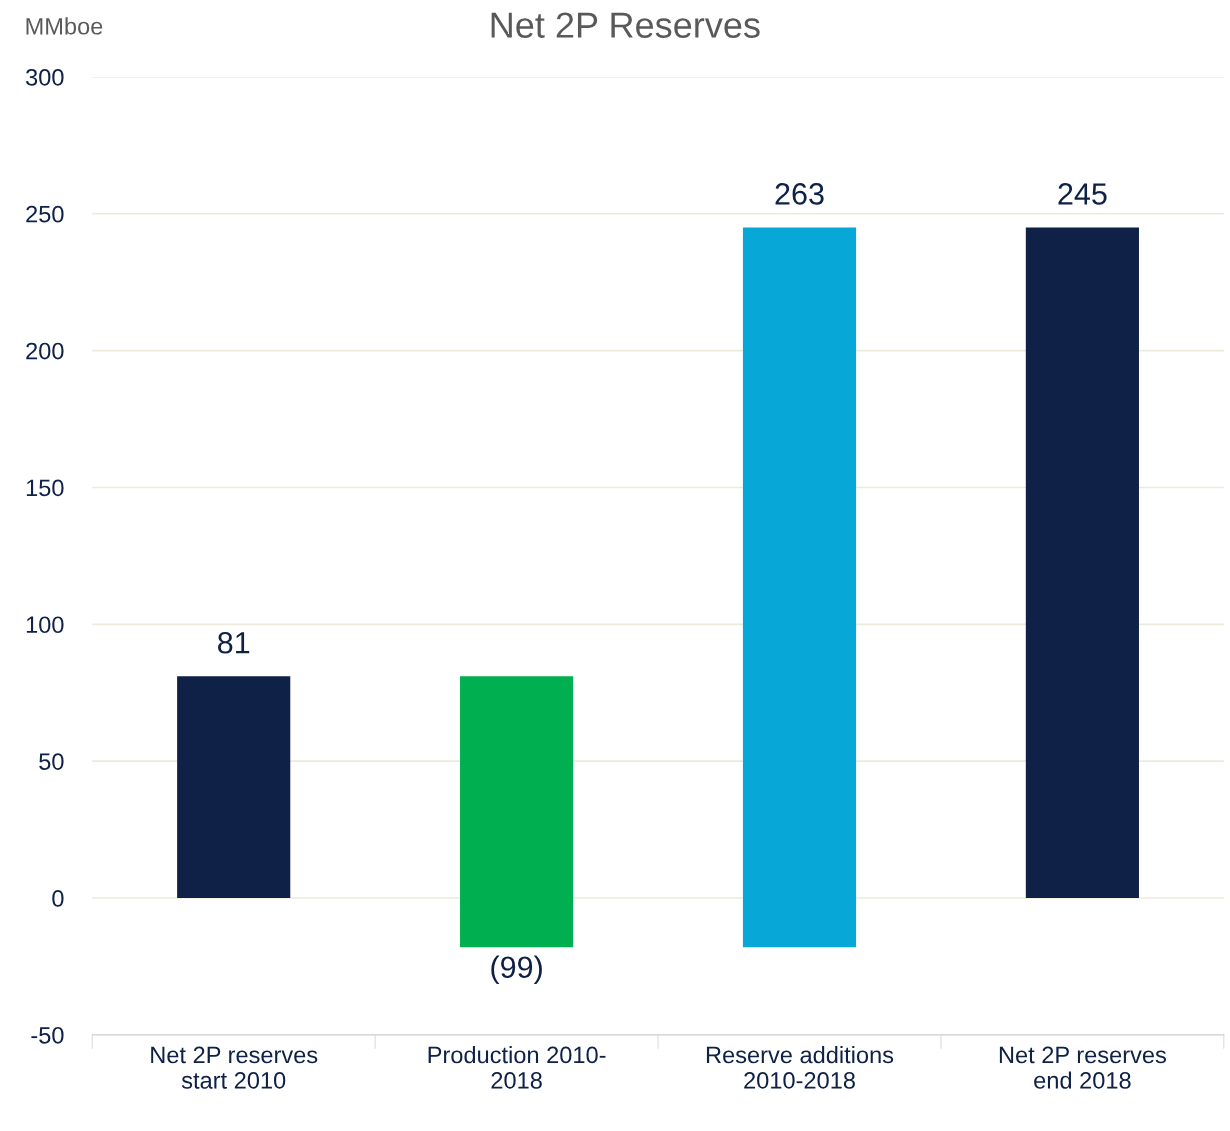 The width and height of the screenshot is (1230, 1131). What do you see at coordinates (45, 351) in the screenshot?
I see `y-tick-label: 200` at bounding box center [45, 351].